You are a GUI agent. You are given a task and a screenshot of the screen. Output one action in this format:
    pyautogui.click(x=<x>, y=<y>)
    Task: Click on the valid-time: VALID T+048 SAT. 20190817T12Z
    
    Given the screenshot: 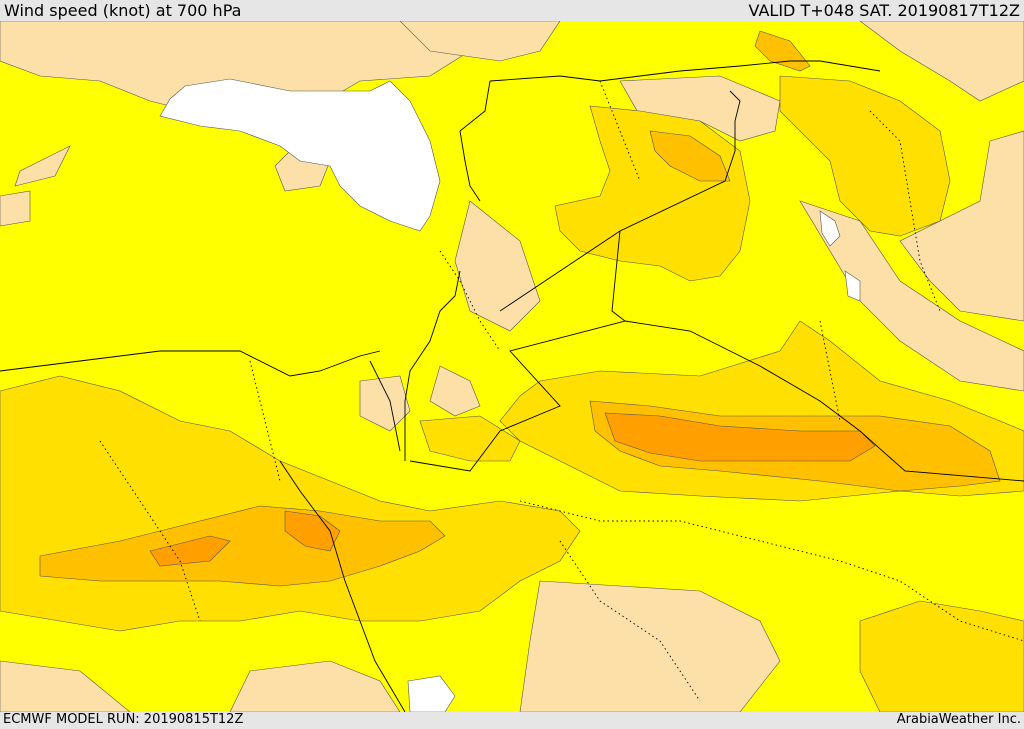 What is the action you would take?
    pyautogui.click(x=884, y=10)
    